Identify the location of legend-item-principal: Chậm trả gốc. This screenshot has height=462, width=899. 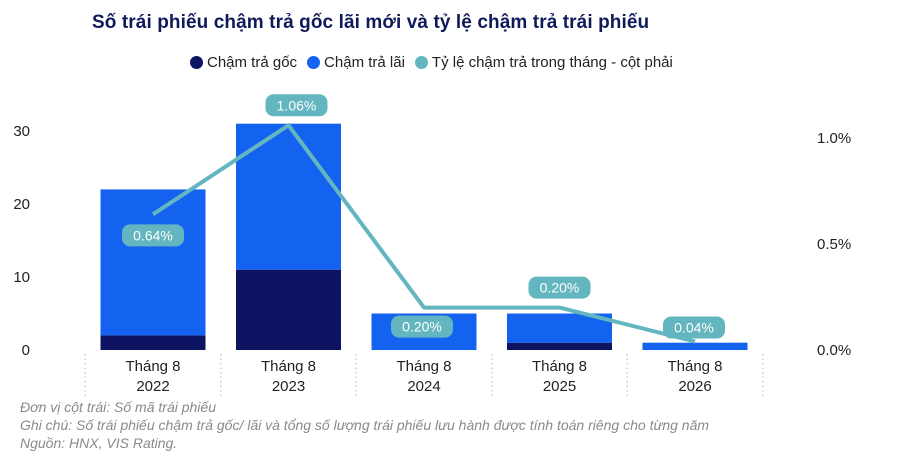
(243, 62).